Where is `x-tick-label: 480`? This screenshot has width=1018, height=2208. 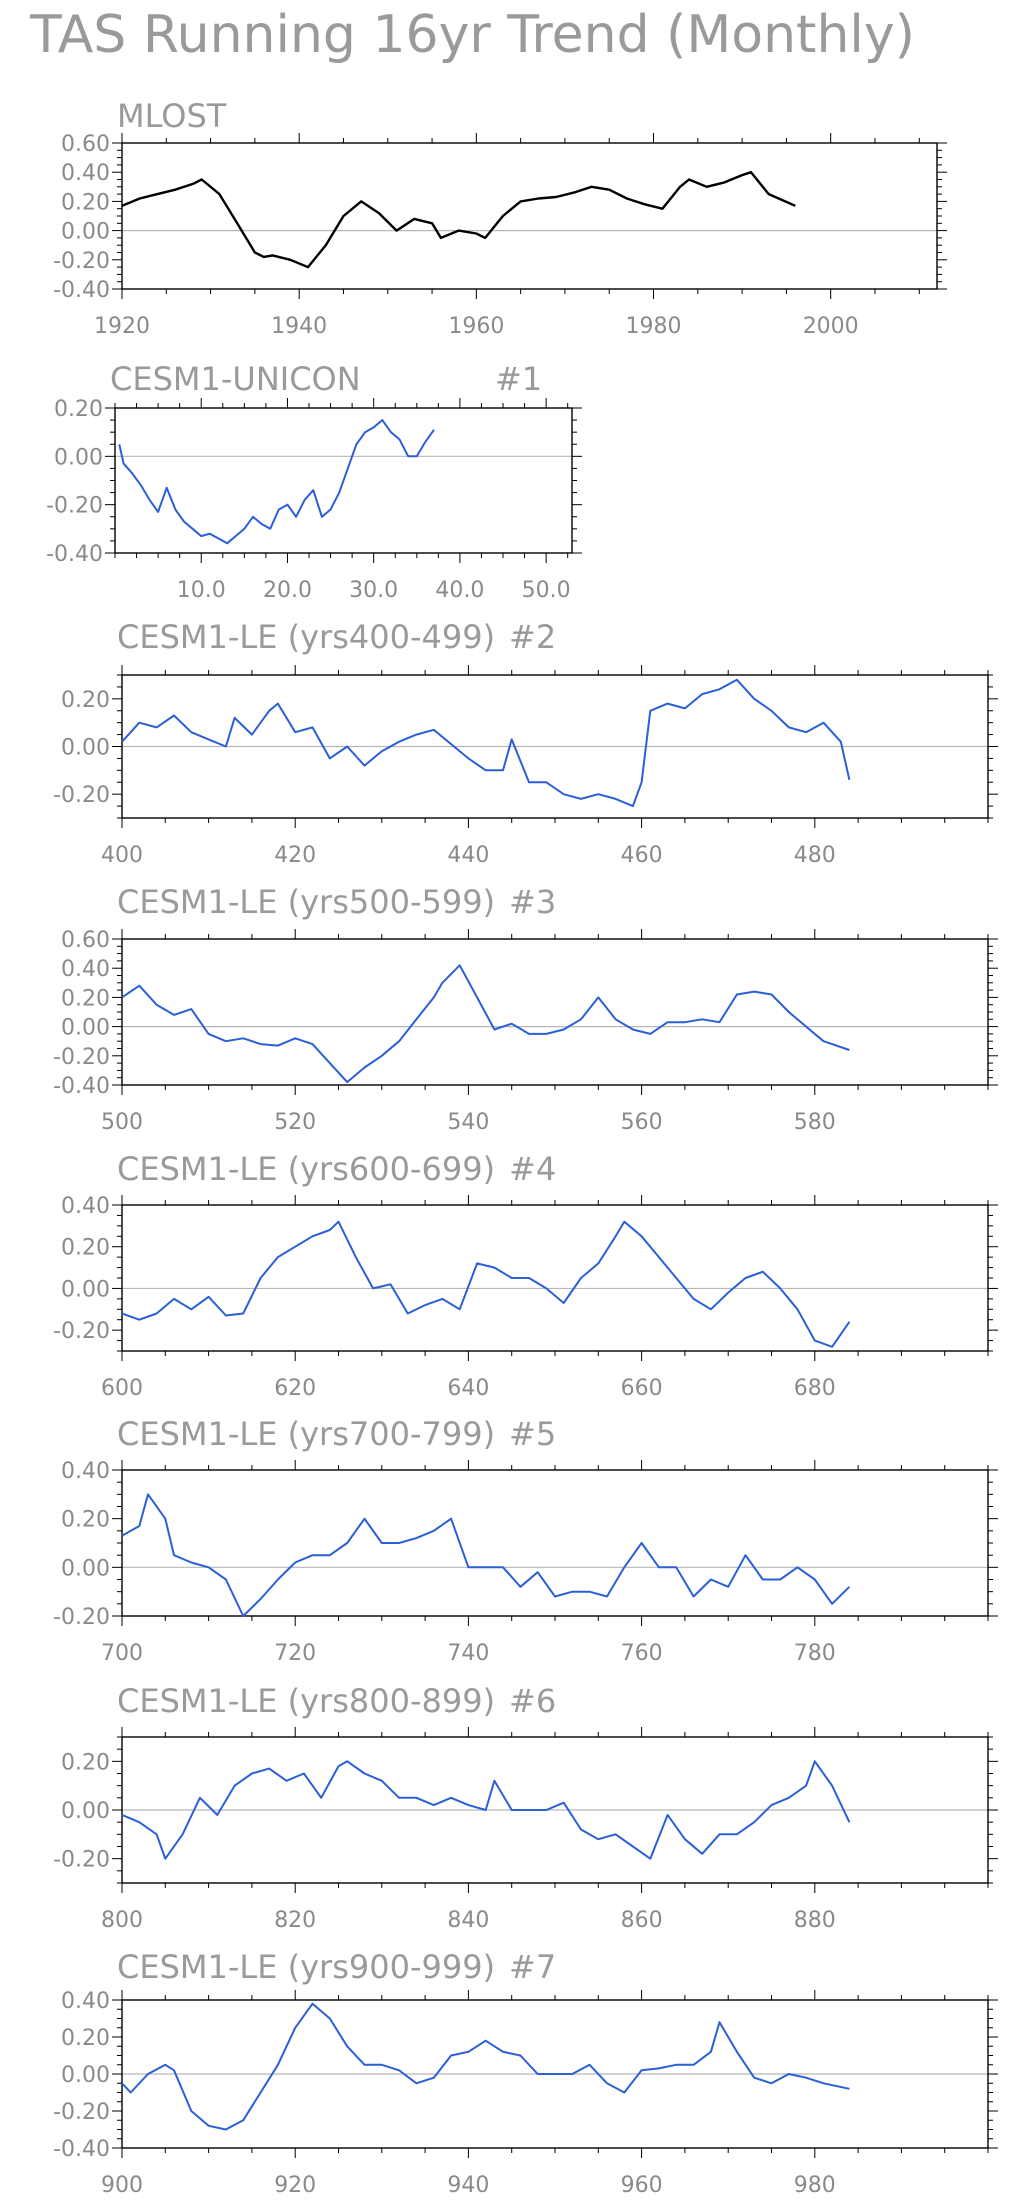 x-tick-label: 480 is located at coordinates (815, 855).